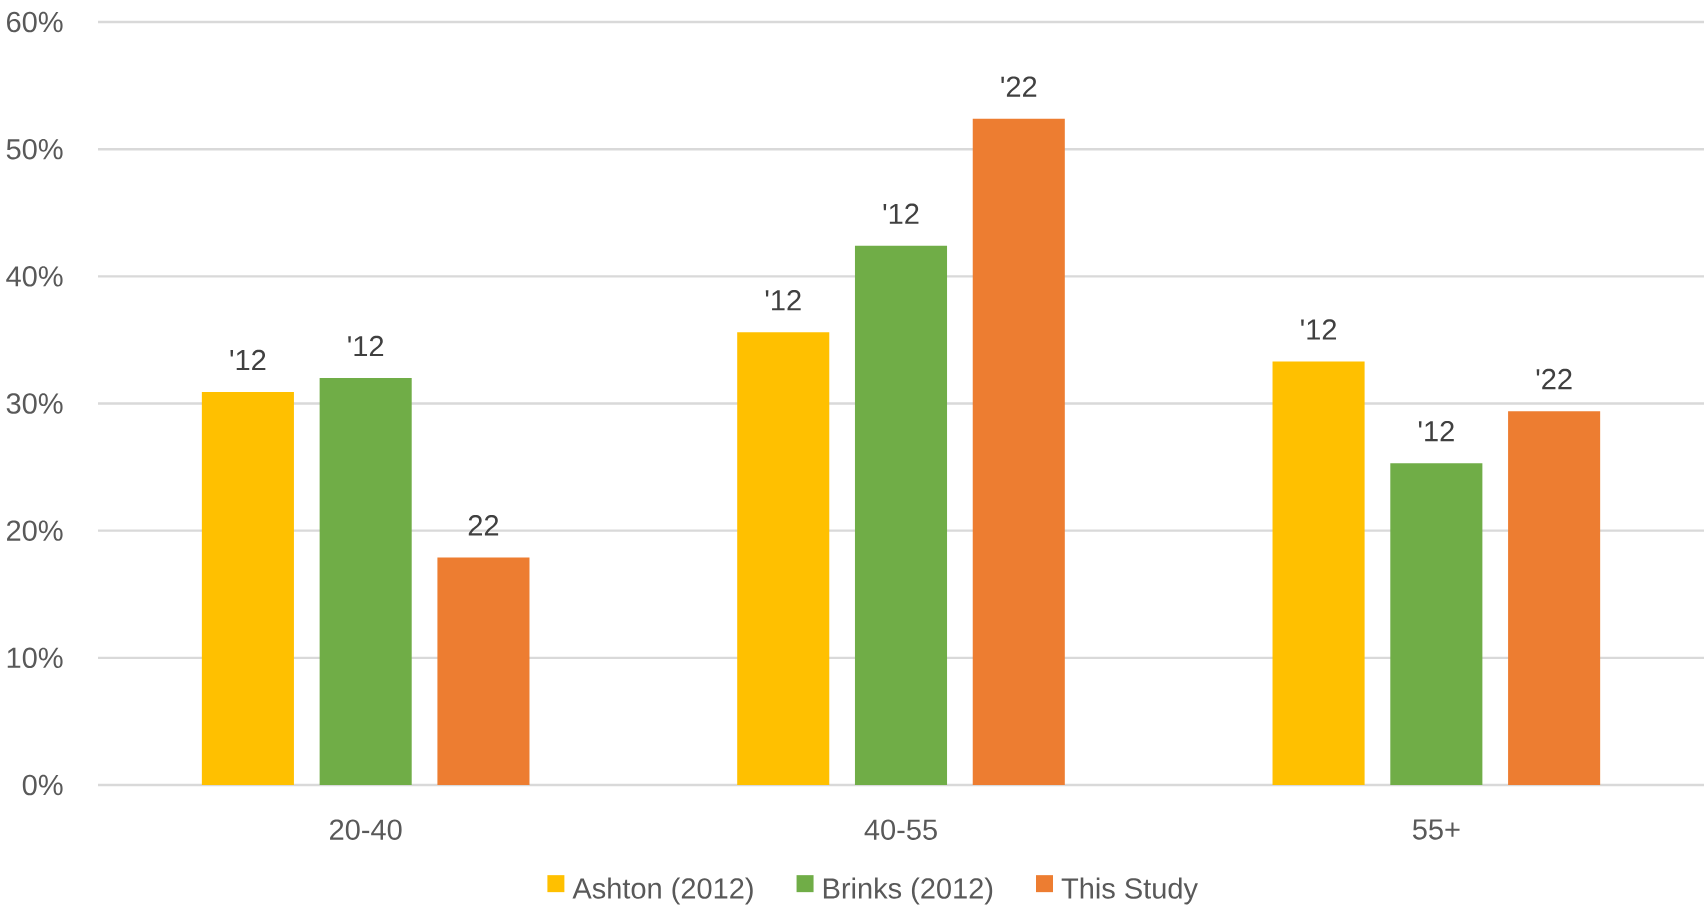  Describe the element at coordinates (35, 22) in the screenshot. I see `y-tick-label: 60%` at that location.